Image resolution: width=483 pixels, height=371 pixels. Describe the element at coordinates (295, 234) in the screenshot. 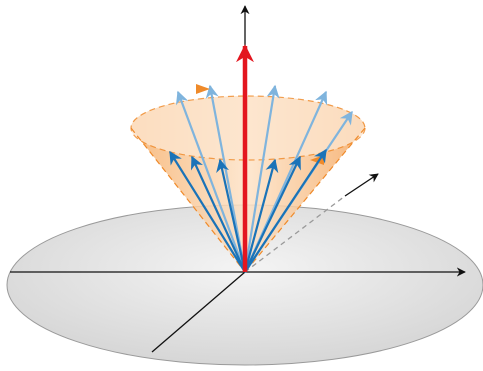

I see `y-axis-hidden` at that location.